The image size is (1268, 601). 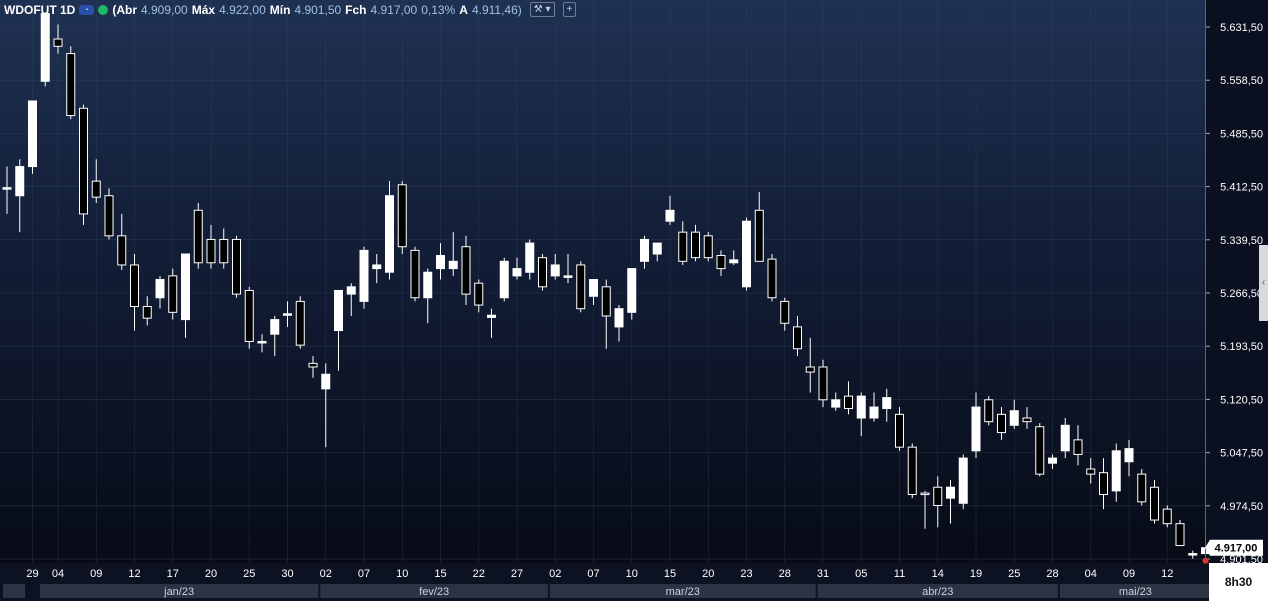 What do you see at coordinates (976, 574) in the screenshot?
I see `time-tick-label: 19` at bounding box center [976, 574].